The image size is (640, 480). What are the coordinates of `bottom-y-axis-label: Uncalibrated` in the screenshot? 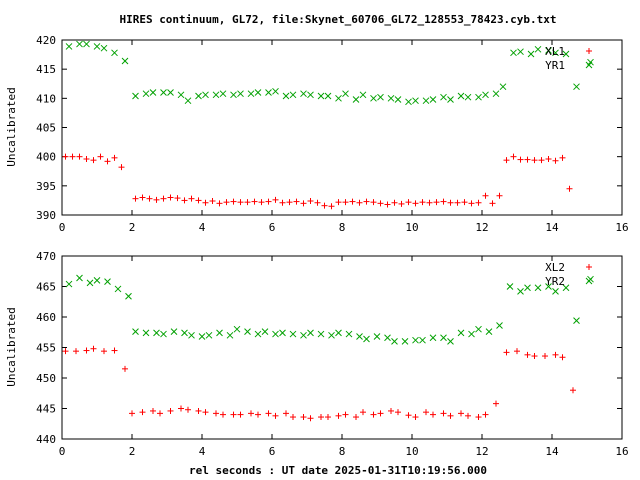 It's located at (11, 346).